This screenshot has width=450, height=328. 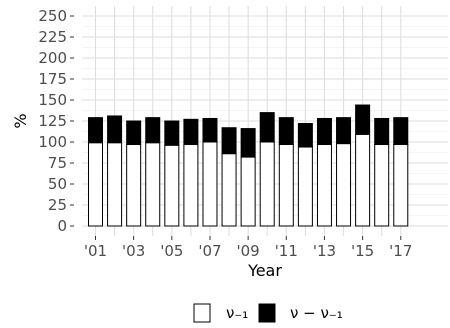 I want to click on y-tick-label: 200, so click(x=52, y=58).